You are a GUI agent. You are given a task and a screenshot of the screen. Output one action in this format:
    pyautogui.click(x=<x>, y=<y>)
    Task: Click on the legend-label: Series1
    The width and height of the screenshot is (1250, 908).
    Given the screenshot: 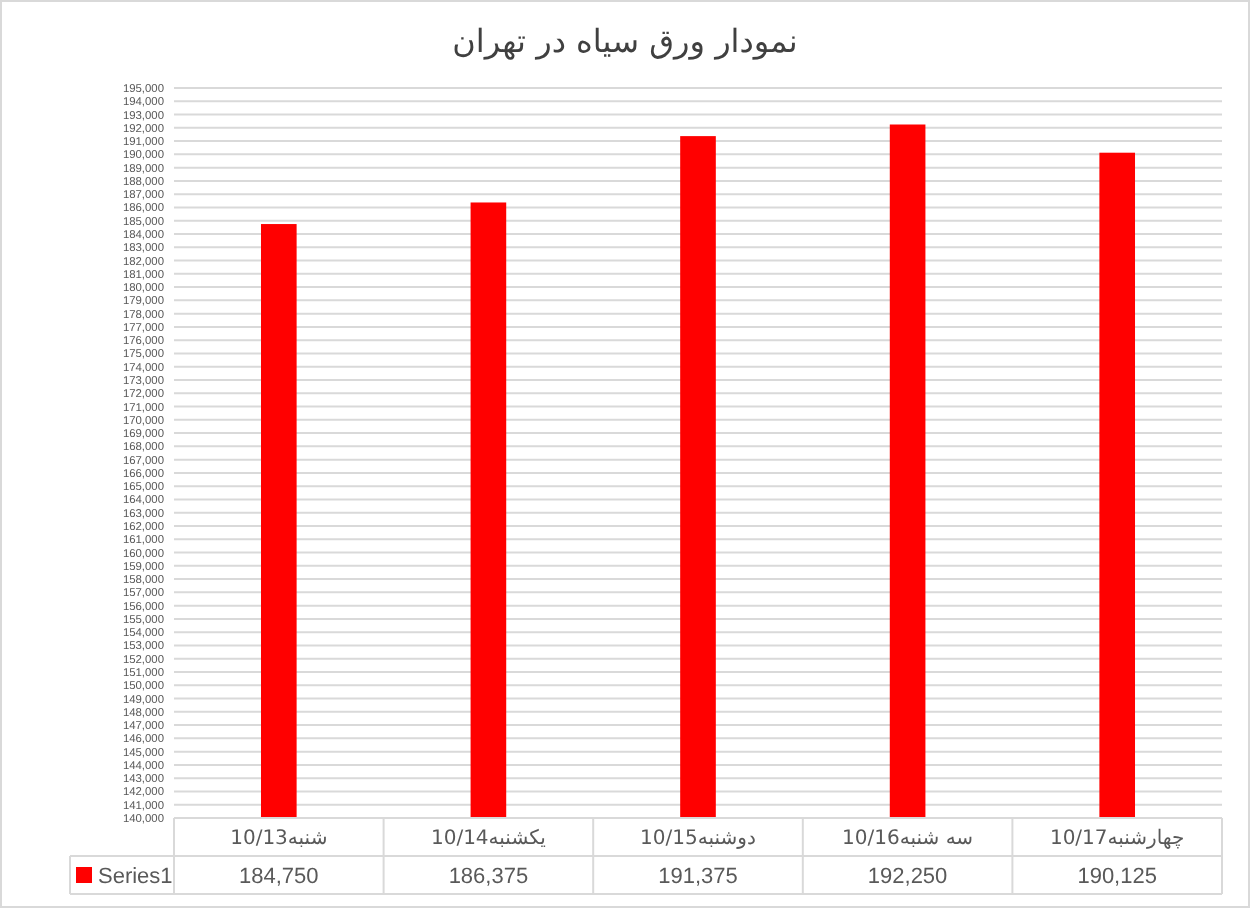 What is the action you would take?
    pyautogui.click(x=135, y=876)
    